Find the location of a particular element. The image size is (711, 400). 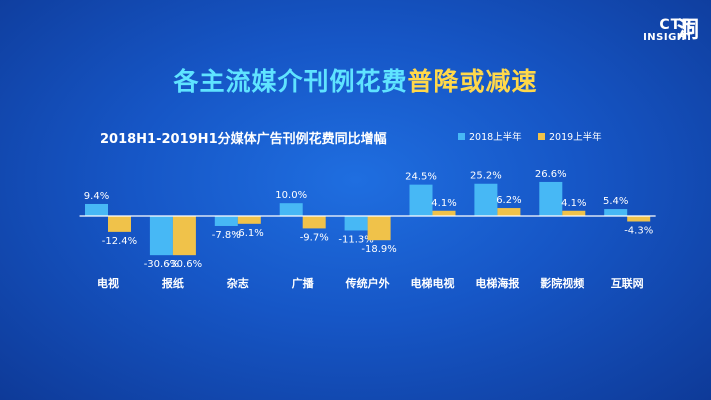

legend-label-1: 2018上半年 is located at coordinates (495, 137).